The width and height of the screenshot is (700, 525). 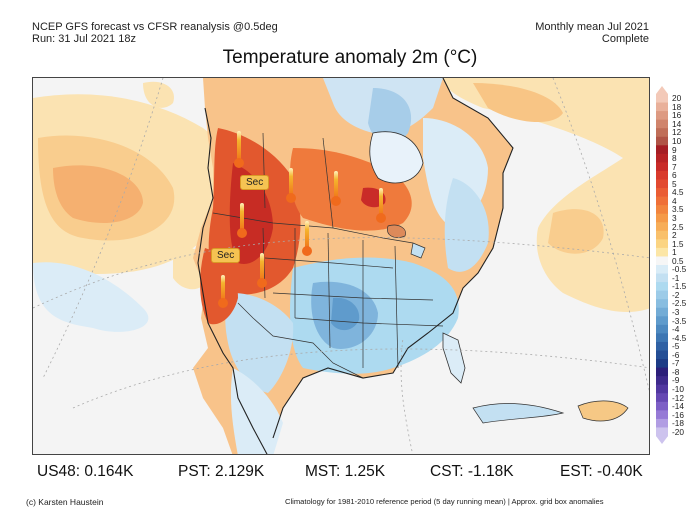 I want to click on colorbar-tick-label: -8, so click(x=676, y=371).